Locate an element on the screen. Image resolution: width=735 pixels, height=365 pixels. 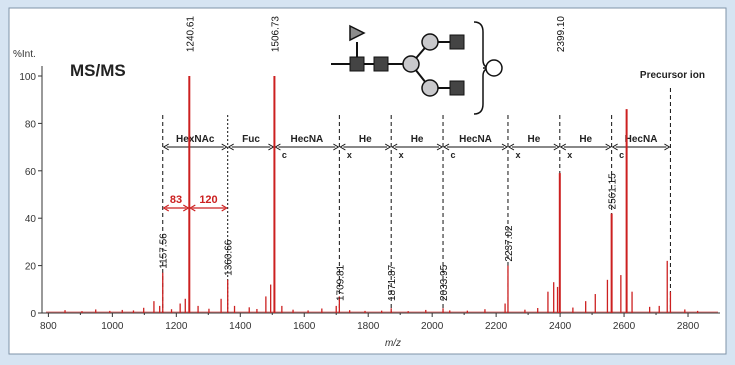
peak-mz-label: 2561.15 is located at coordinates (613, 191).